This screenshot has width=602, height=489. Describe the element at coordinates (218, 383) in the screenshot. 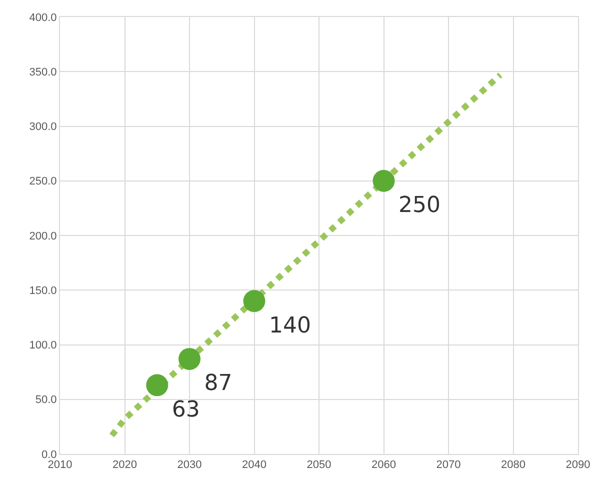

I see `data-label: 87` at that location.